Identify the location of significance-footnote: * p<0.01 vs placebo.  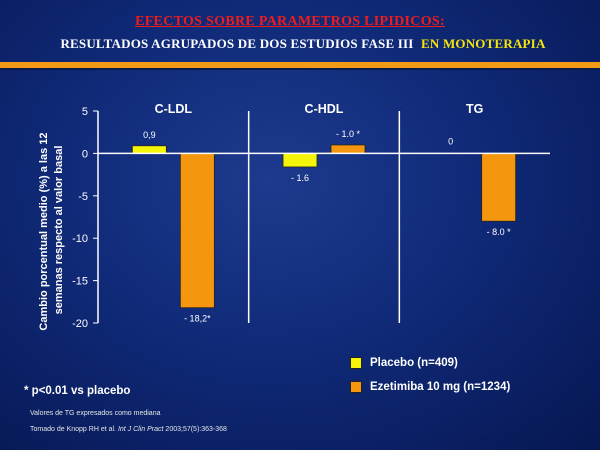
(77, 391).